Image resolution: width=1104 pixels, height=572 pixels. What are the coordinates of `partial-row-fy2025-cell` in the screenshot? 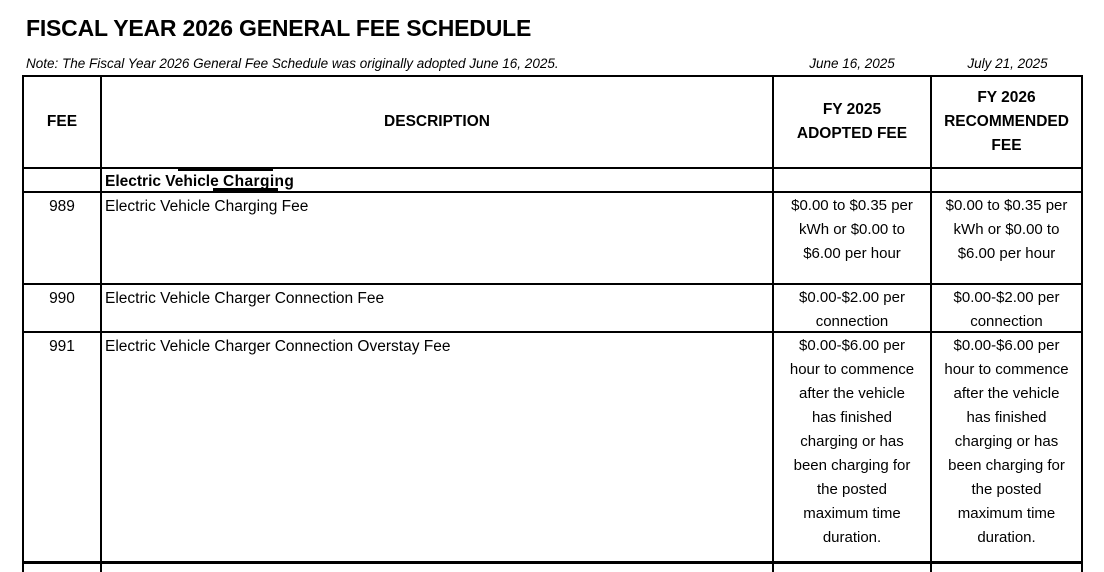 It's located at (853, 568).